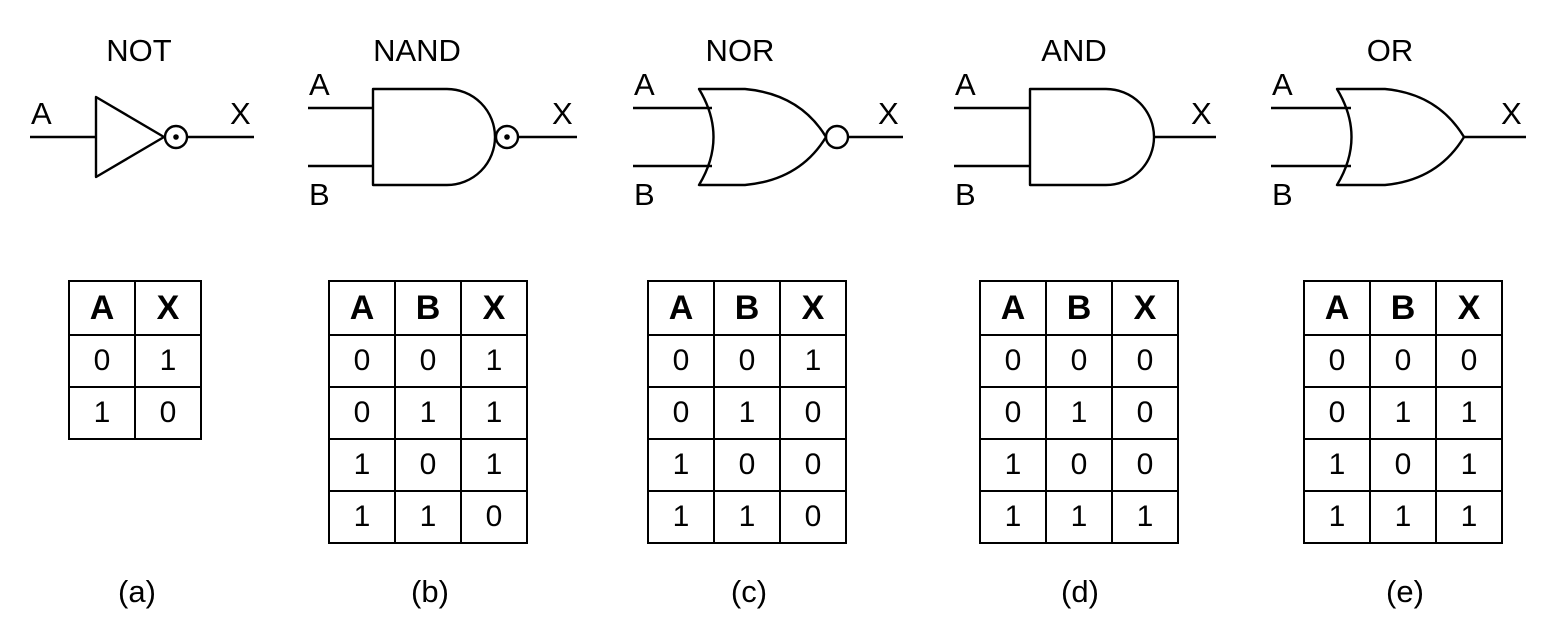 Image resolution: width=1553 pixels, height=641 pixels. Describe the element at coordinates (430, 591) in the screenshot. I see `nand-caption: (b)` at that location.